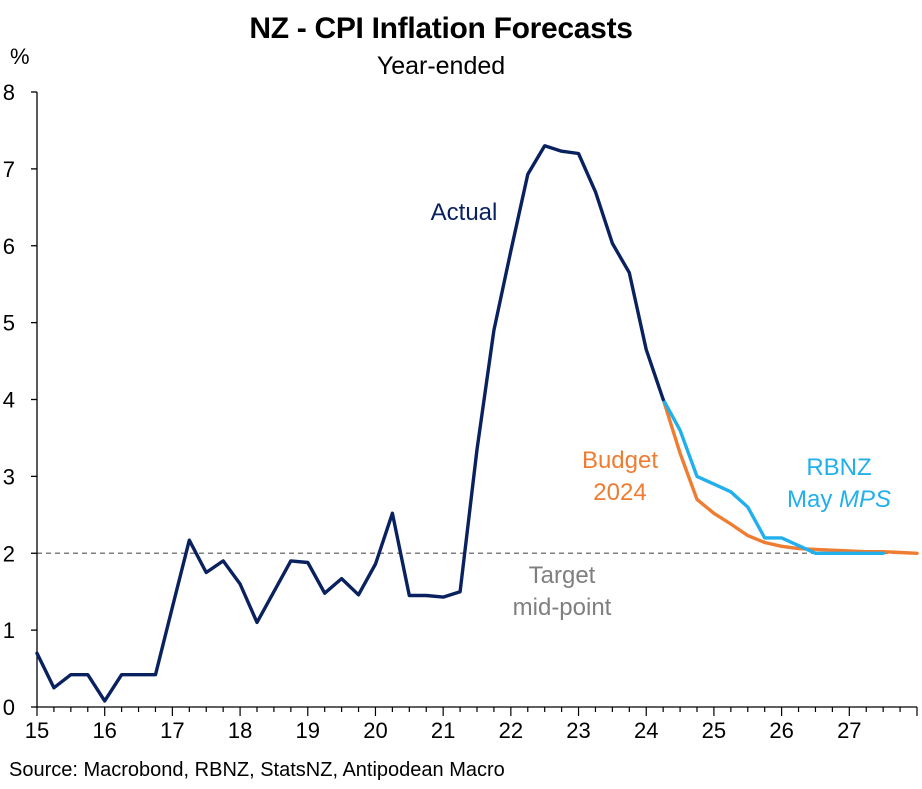 Image resolution: width=922 pixels, height=789 pixels. I want to click on rbnz-may-mps-series-label: May MPS, so click(839, 499).